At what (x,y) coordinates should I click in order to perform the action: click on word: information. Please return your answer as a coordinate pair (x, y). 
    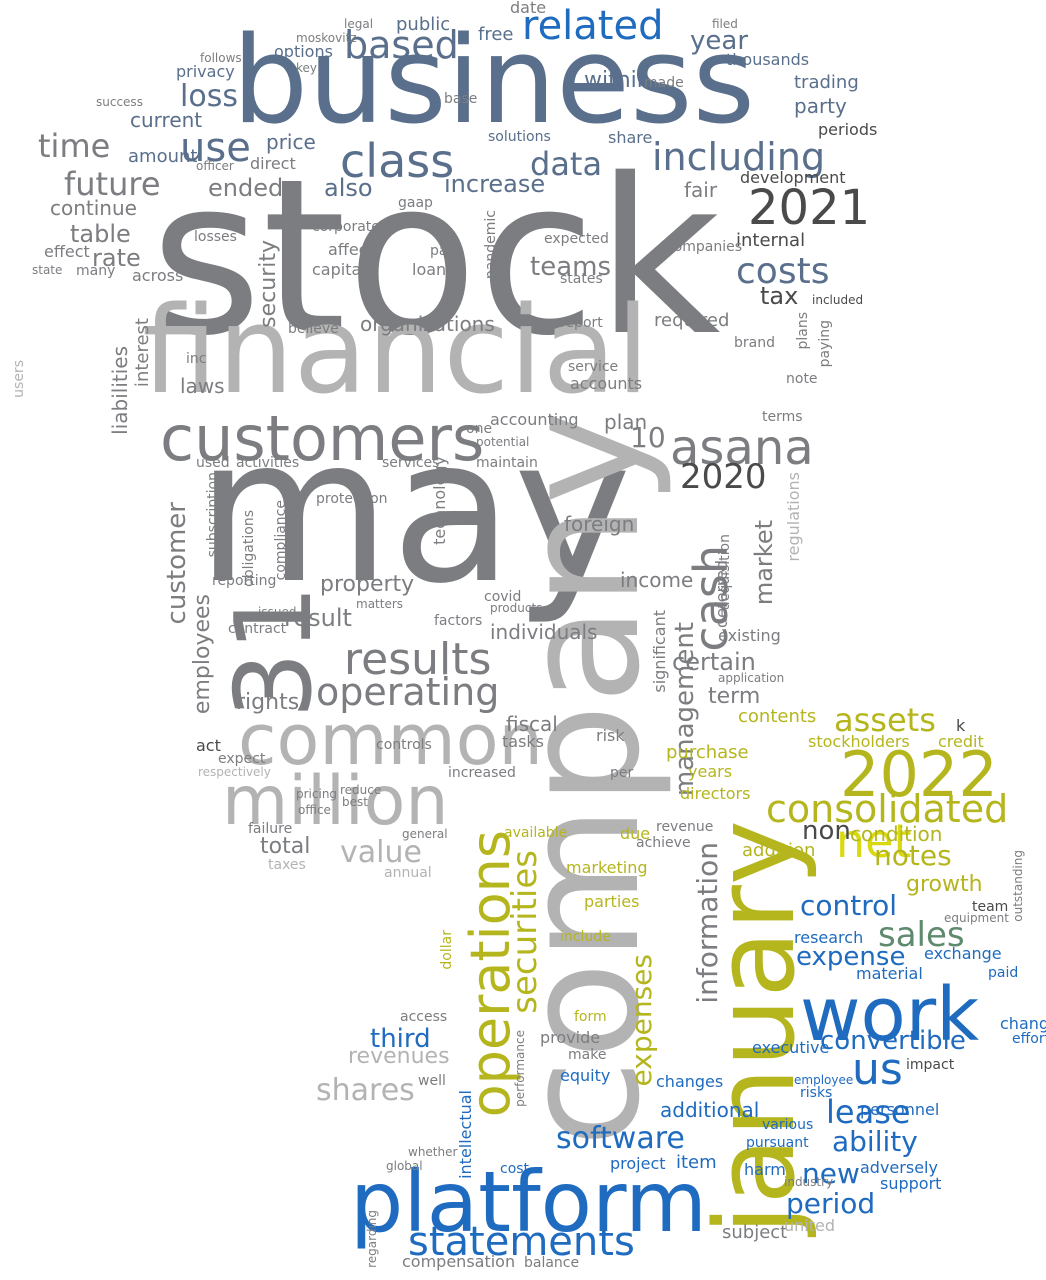
    Looking at the image, I should click on (707, 923).